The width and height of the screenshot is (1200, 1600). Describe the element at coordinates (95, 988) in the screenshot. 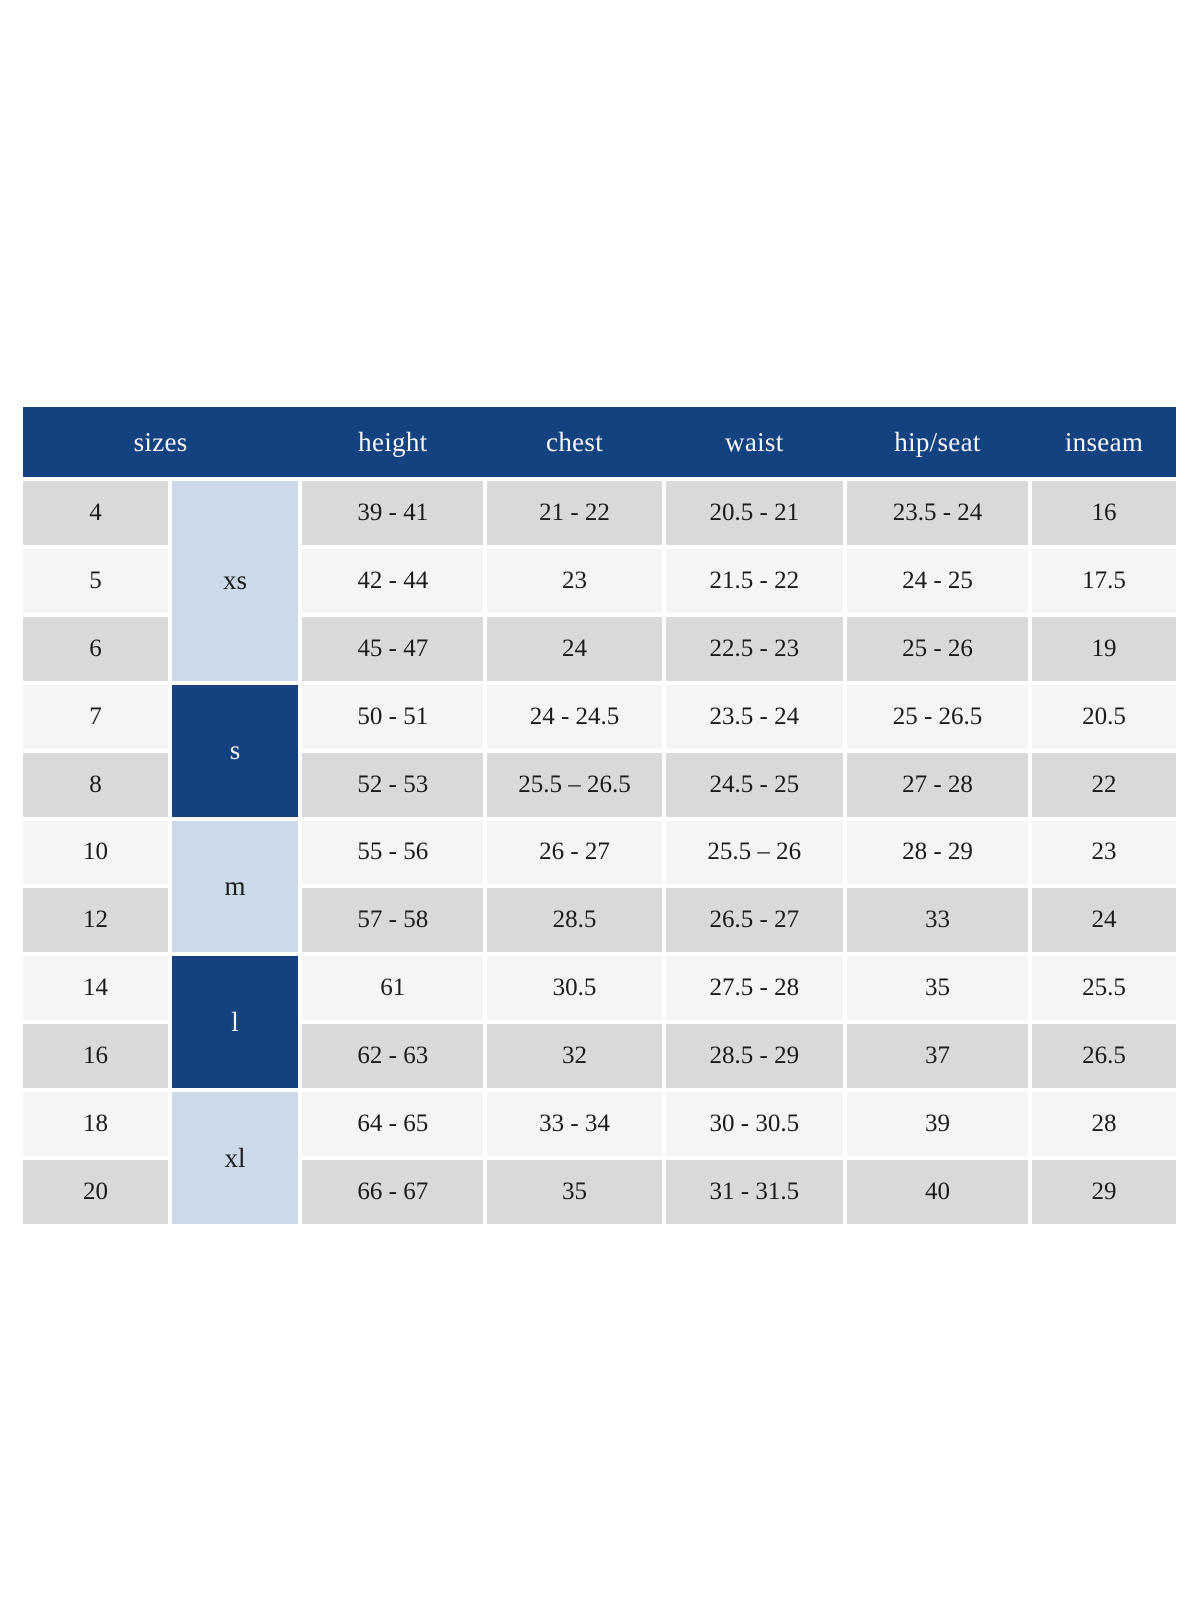

I see `cell-size: 14` at that location.